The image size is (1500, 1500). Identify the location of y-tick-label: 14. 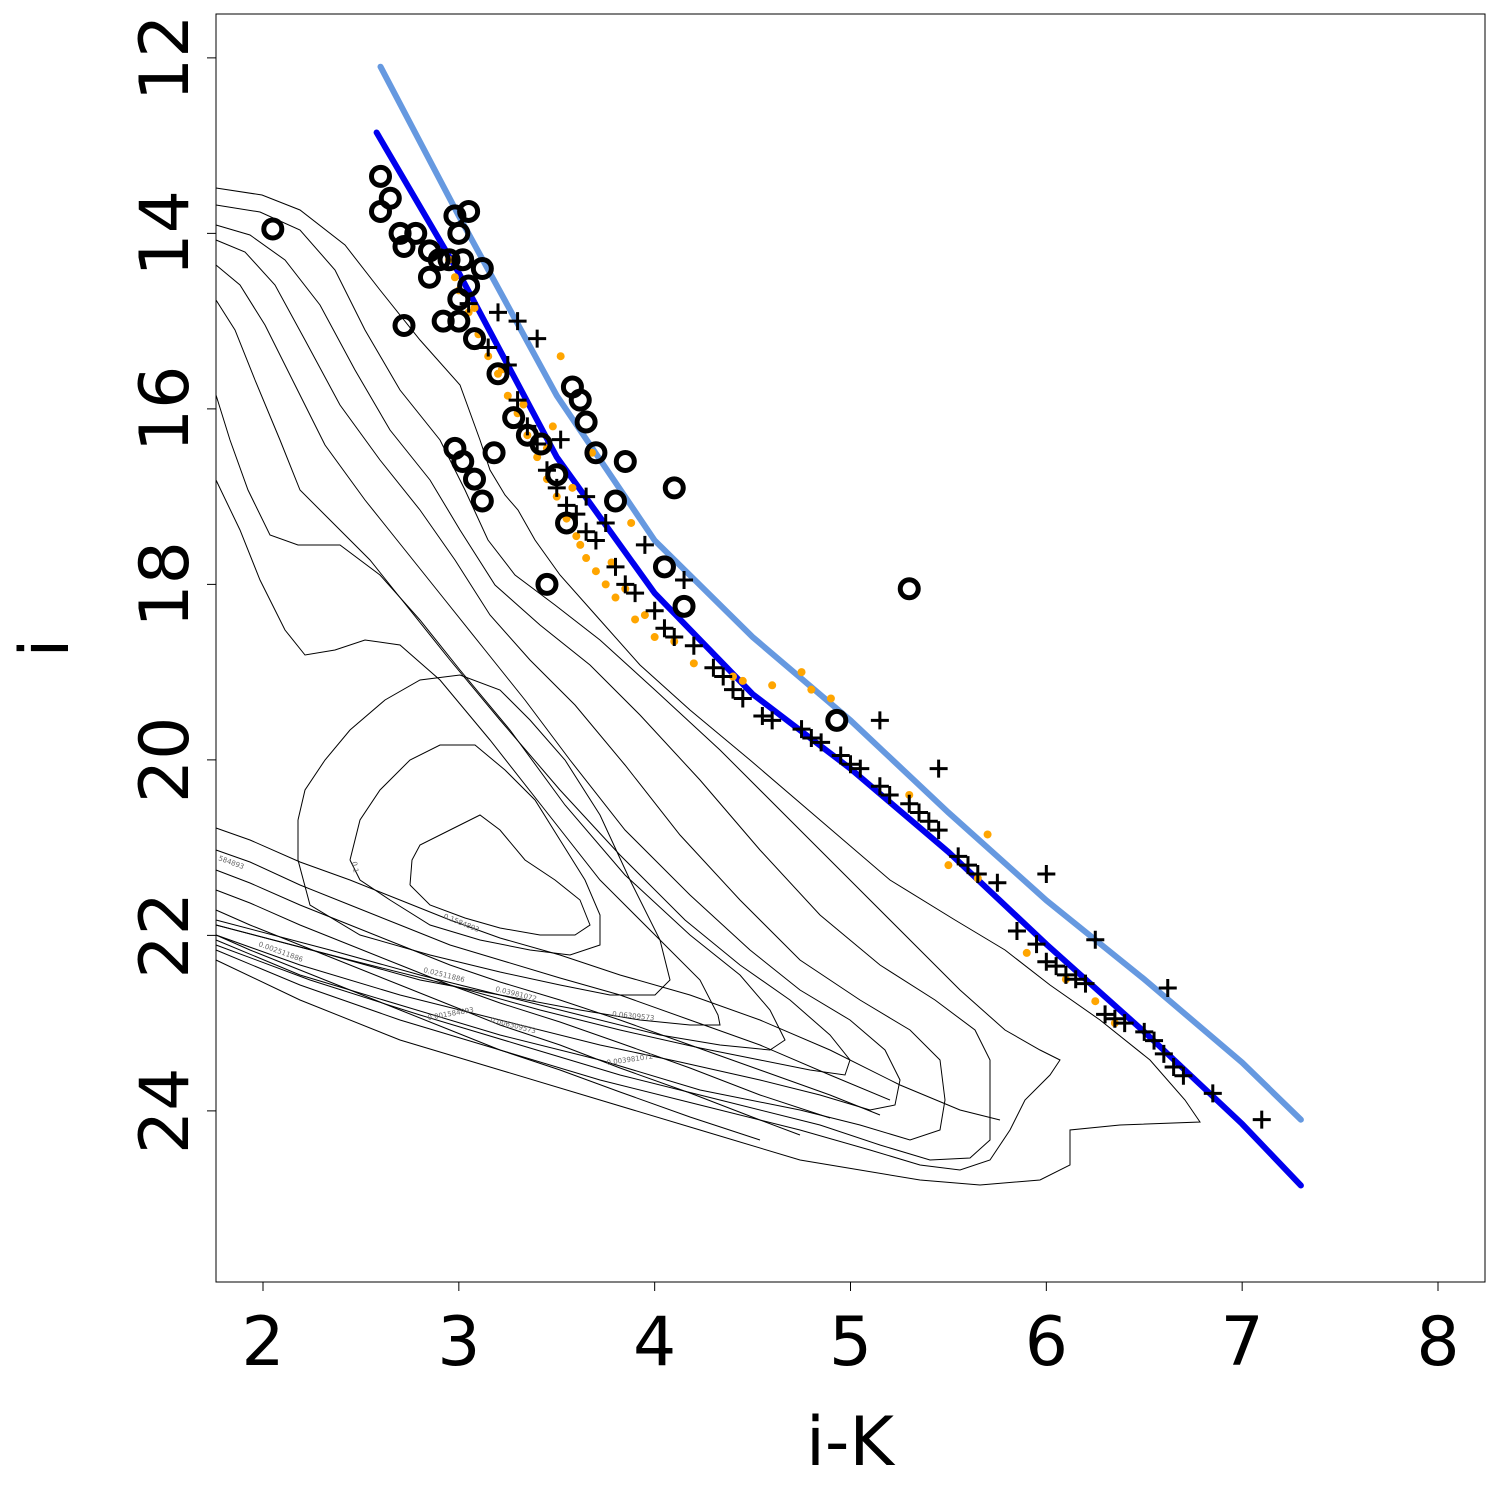
(165, 233).